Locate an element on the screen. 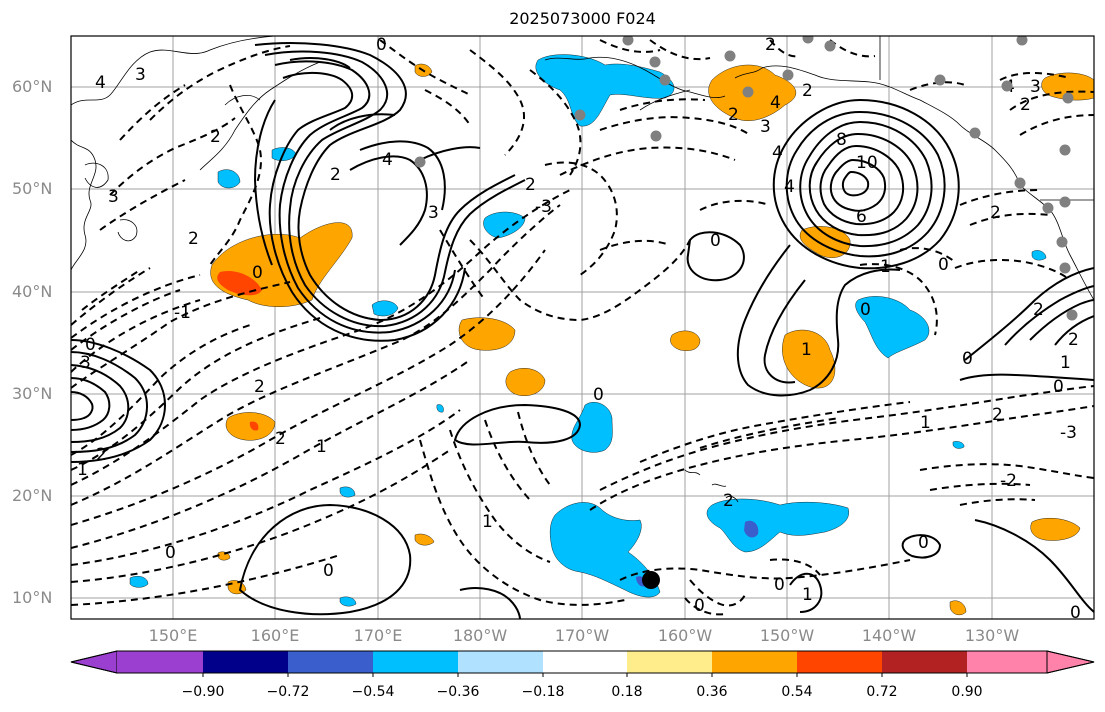  lat-label: 30°N is located at coordinates (32, 393).